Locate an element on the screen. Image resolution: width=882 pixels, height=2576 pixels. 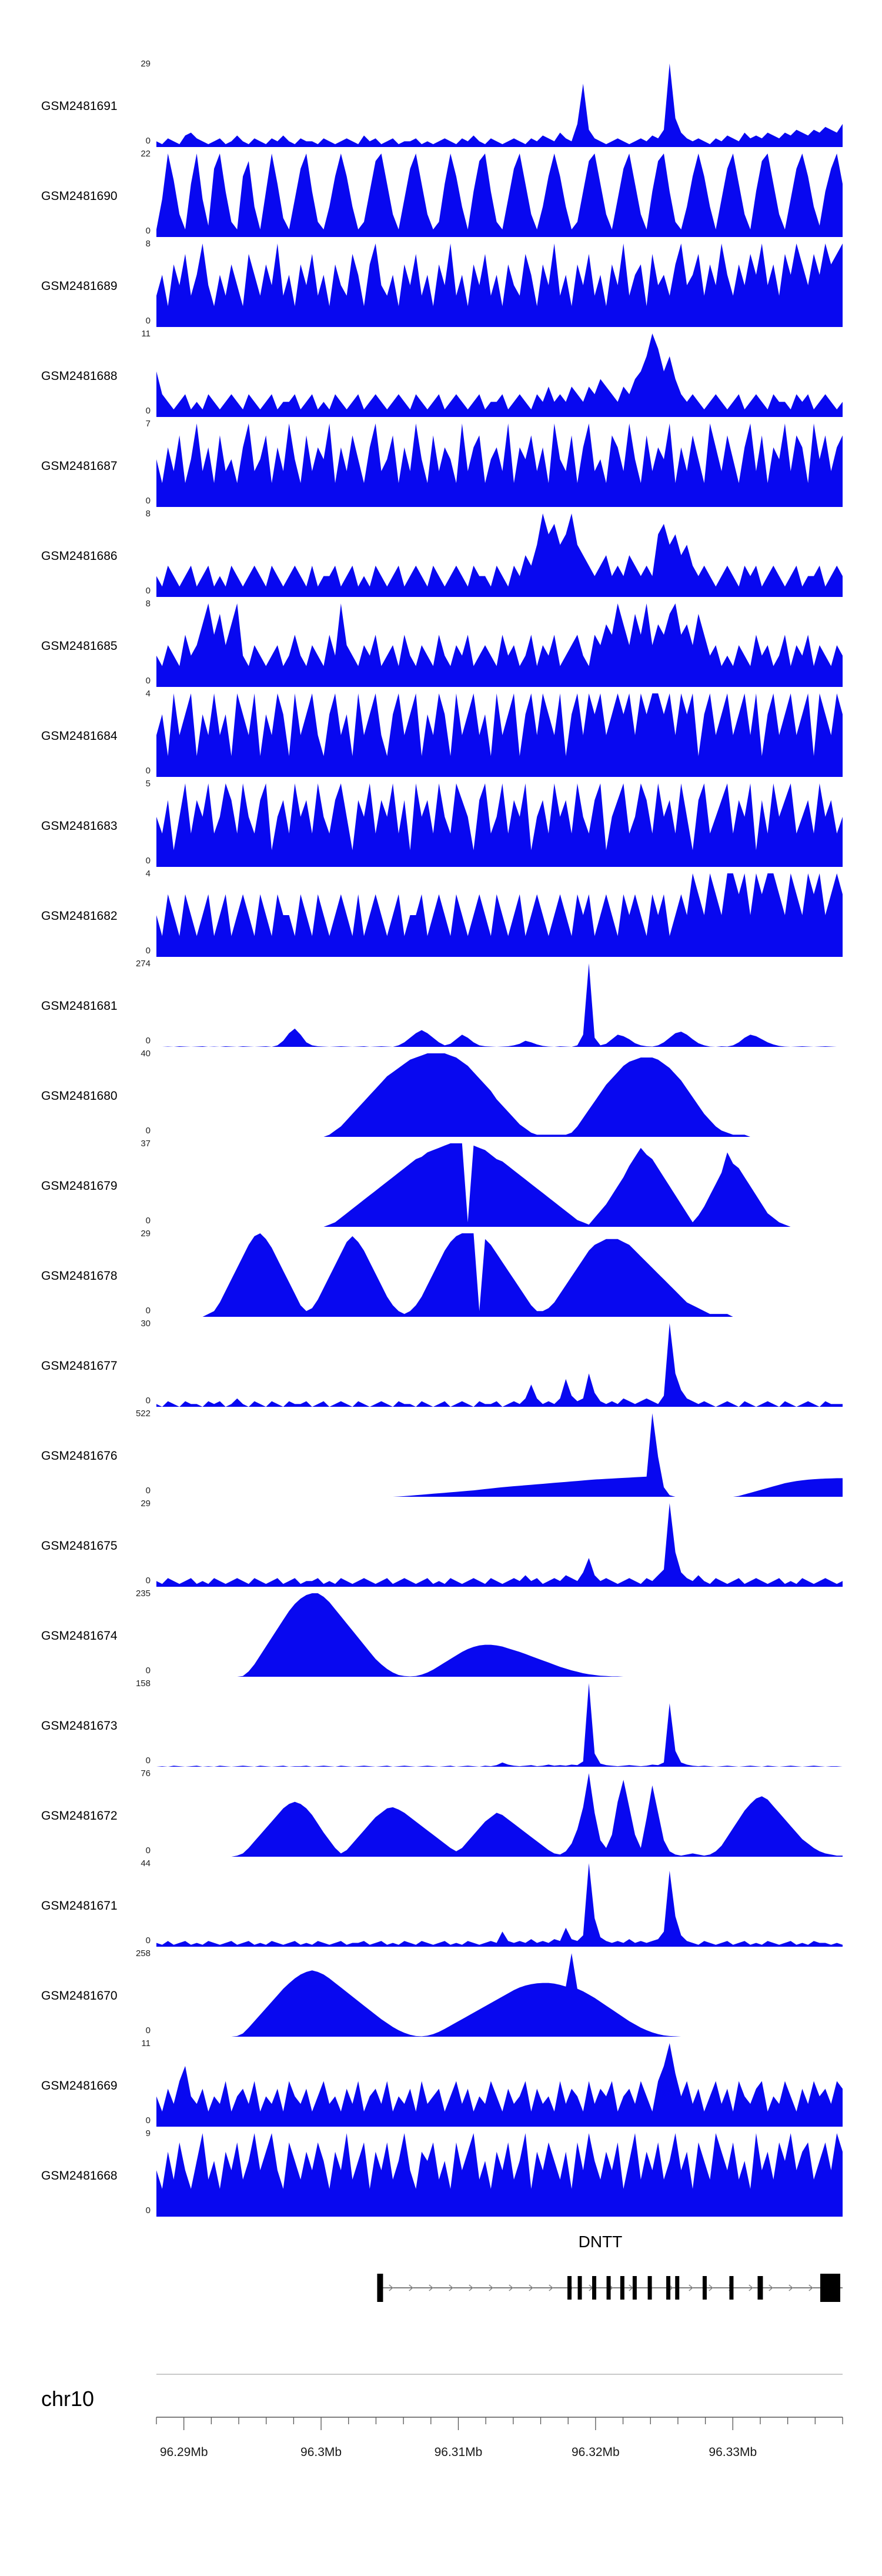
coverage-track-row: GSM2481679 37 0 is located at coordinates (441, 1185).